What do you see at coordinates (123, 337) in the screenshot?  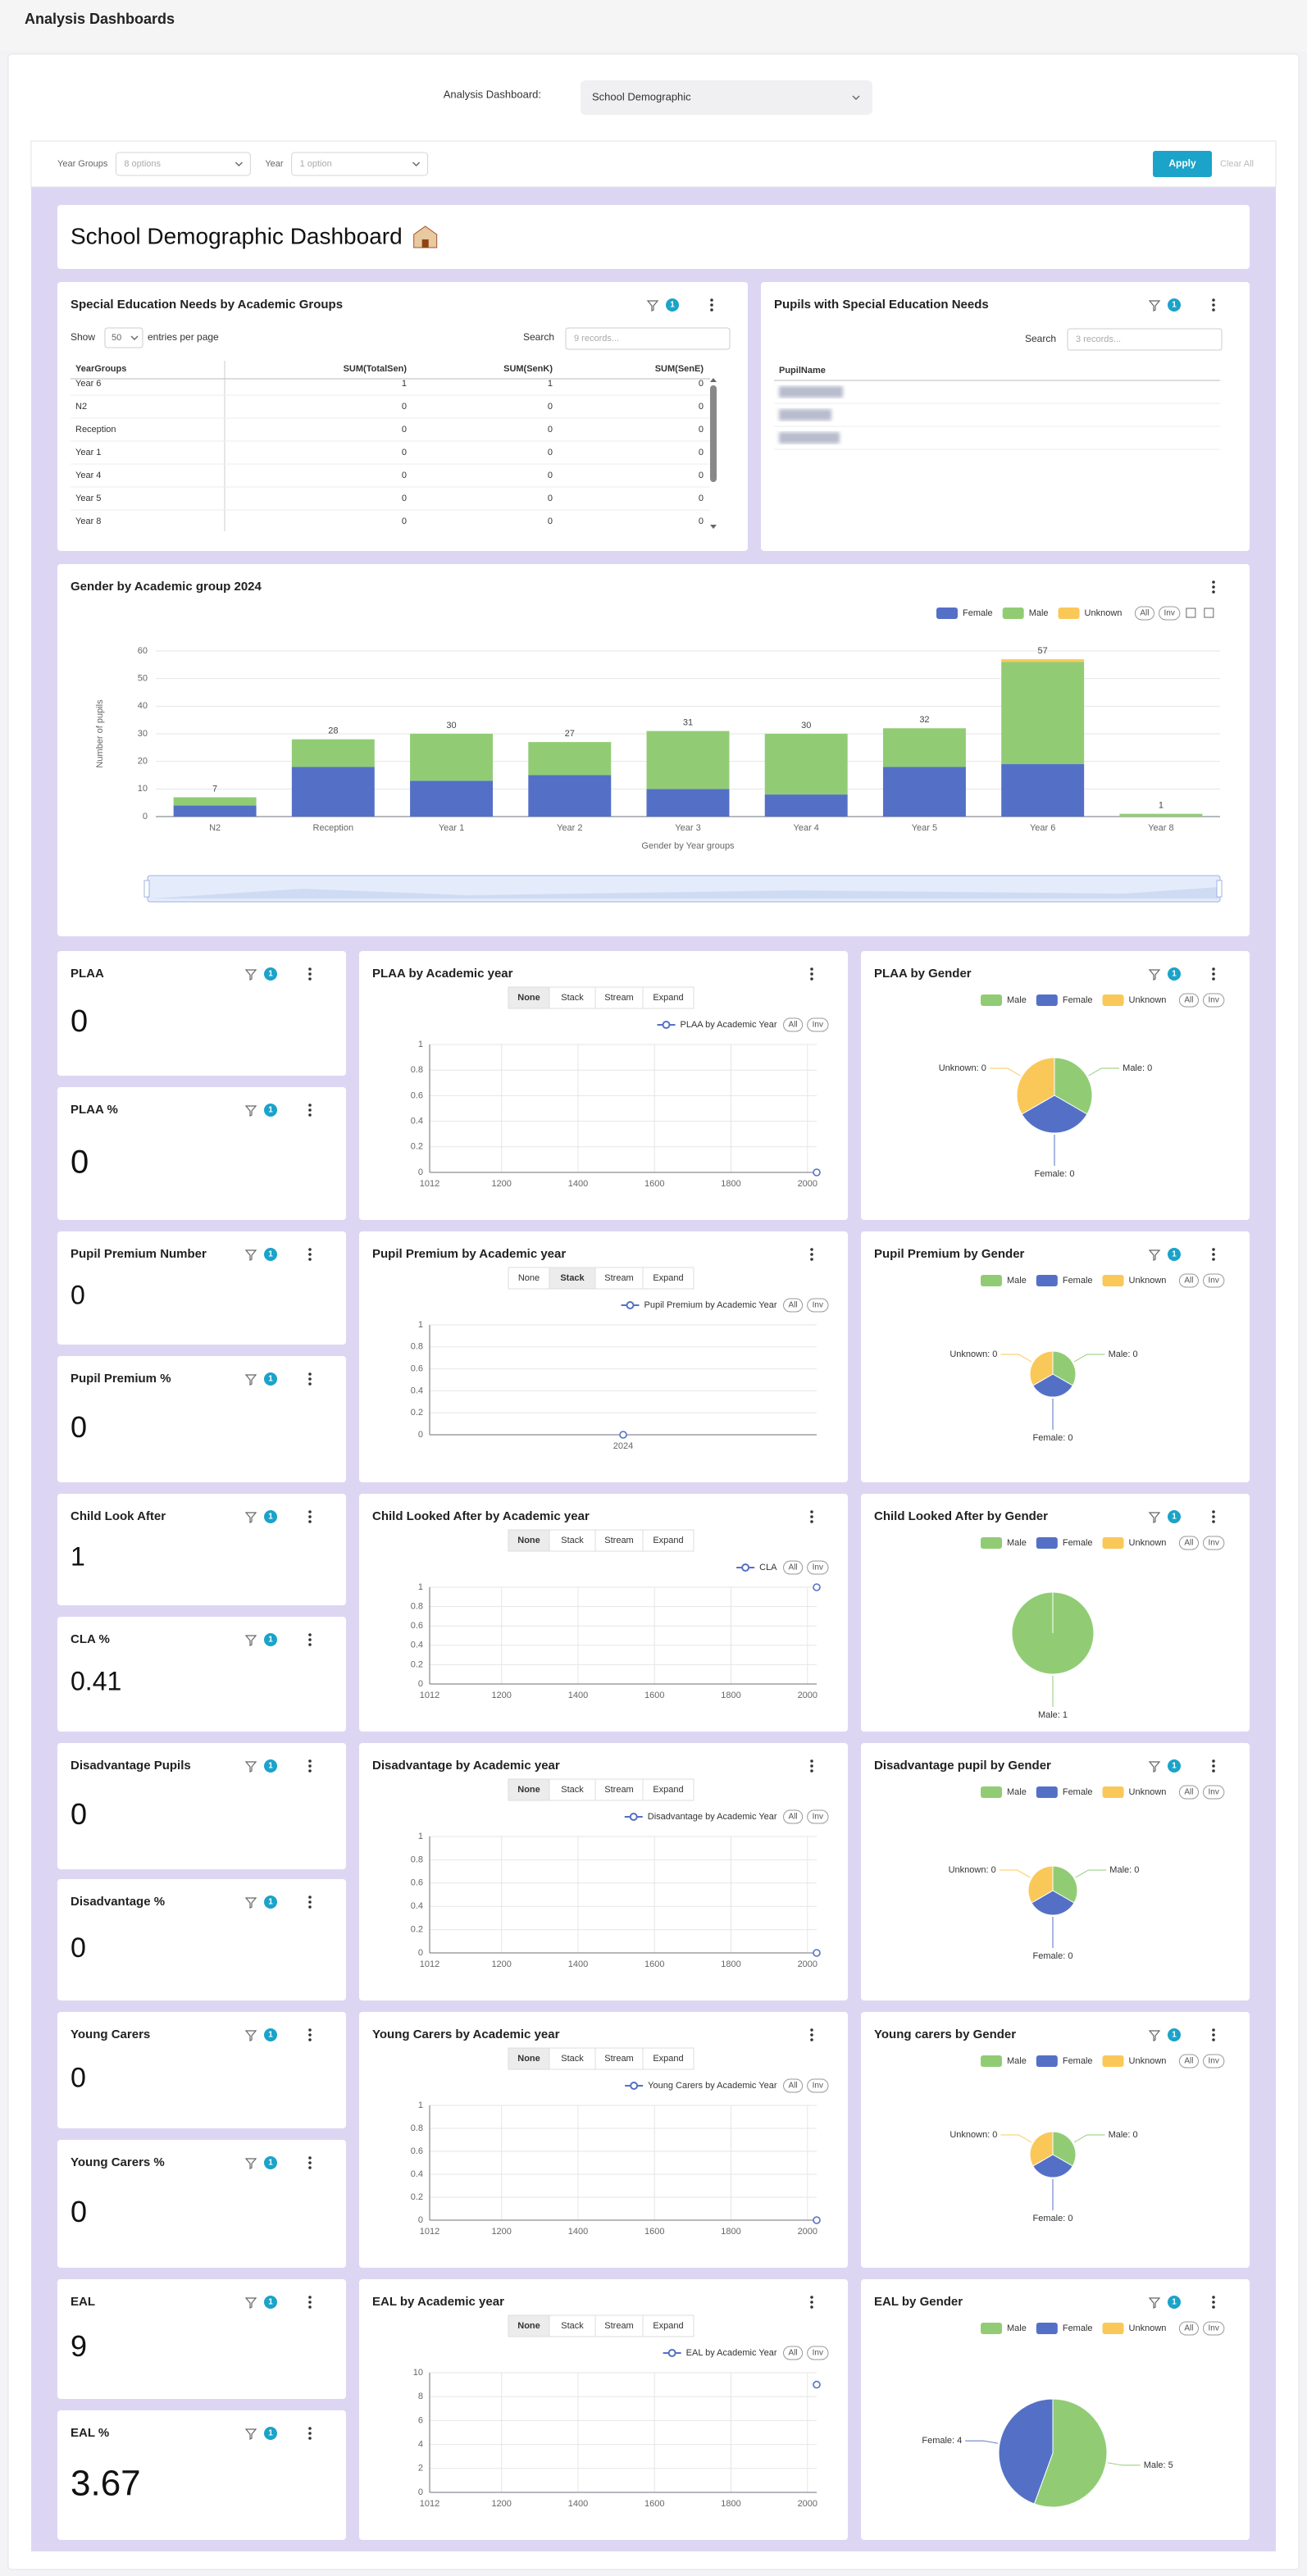 I see `page-size-select` at bounding box center [123, 337].